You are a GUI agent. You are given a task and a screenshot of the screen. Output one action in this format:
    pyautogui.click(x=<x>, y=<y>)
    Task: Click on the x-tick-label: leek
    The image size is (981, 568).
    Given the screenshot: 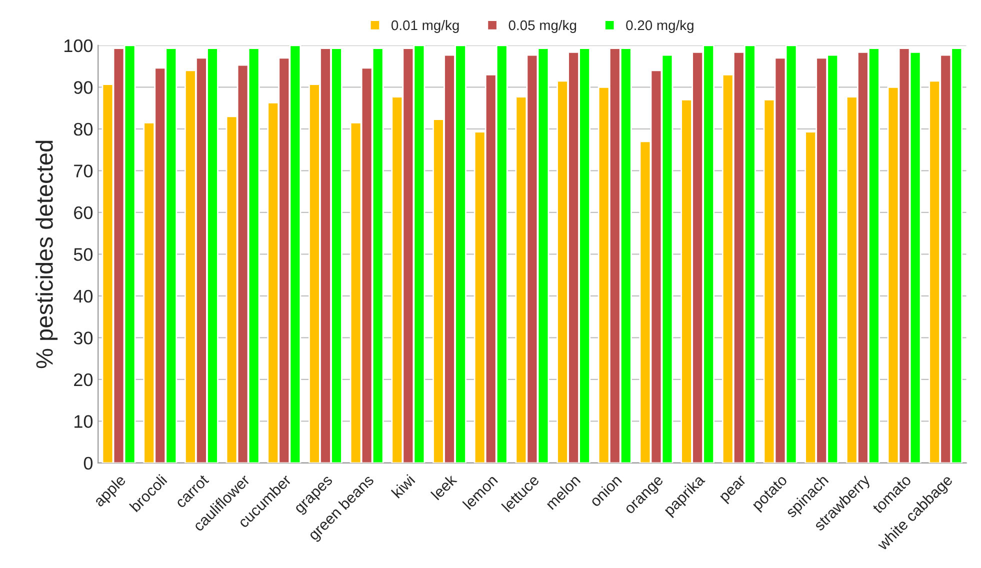 What is the action you would take?
    pyautogui.click(x=444, y=486)
    